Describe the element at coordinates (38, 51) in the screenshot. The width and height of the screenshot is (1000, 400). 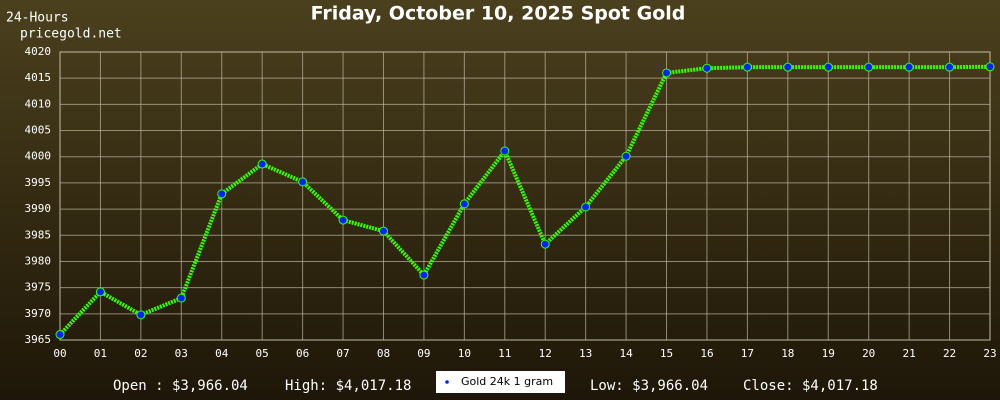
I see `y-tick-label: 4020` at that location.